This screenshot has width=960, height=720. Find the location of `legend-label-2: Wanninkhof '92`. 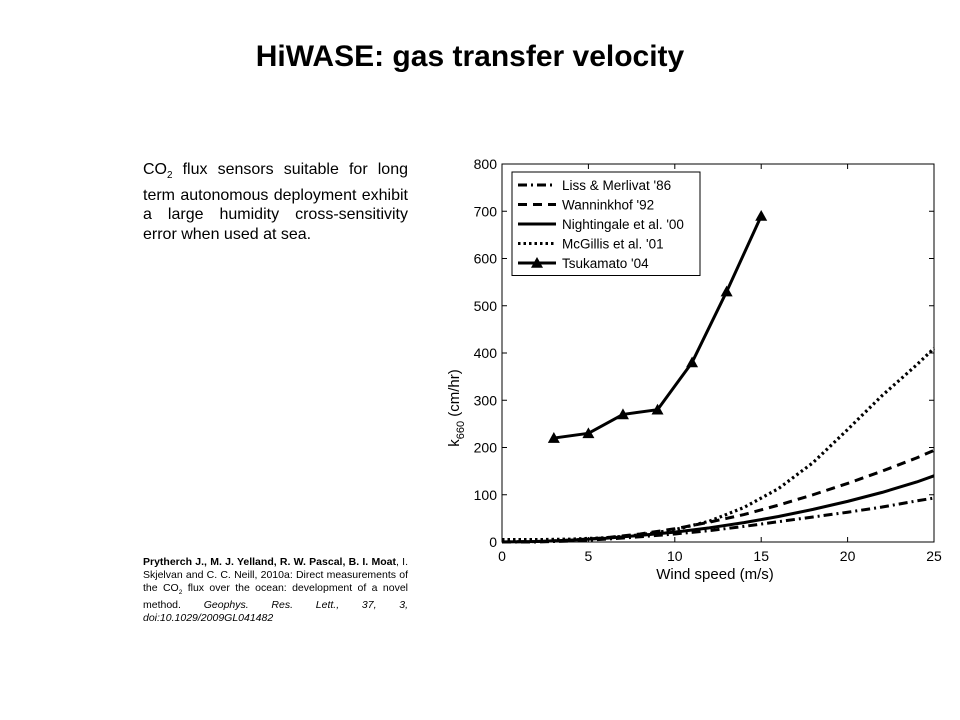

legend-label-2: Wanninkhof '92 is located at coordinates (608, 205).